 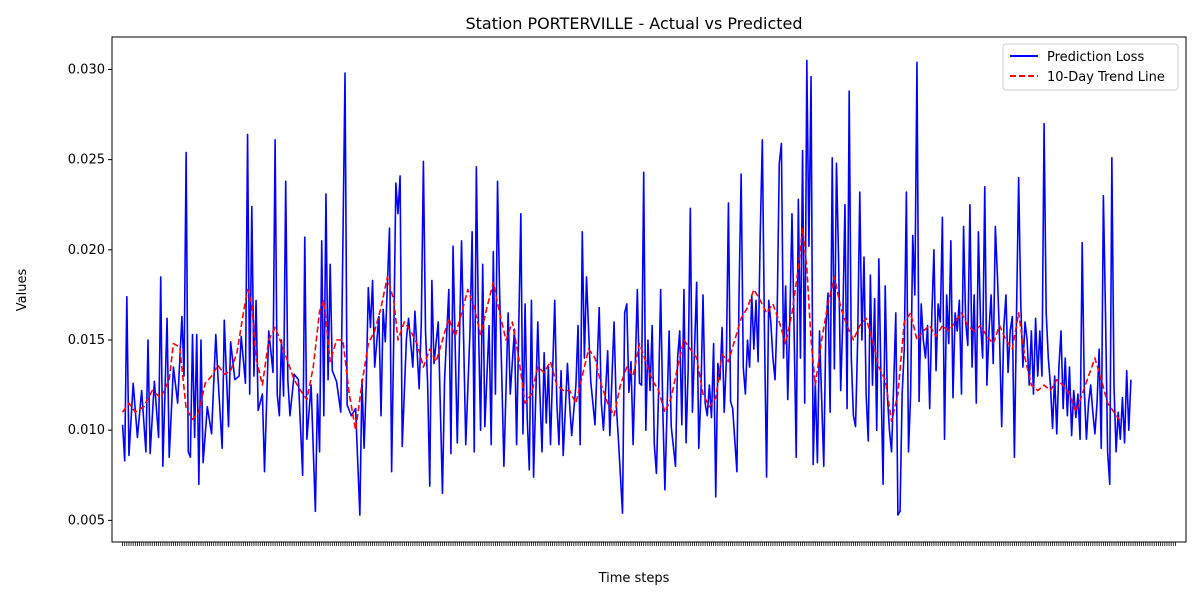 I want to click on y-tick-label: 0.020, so click(x=86, y=250).